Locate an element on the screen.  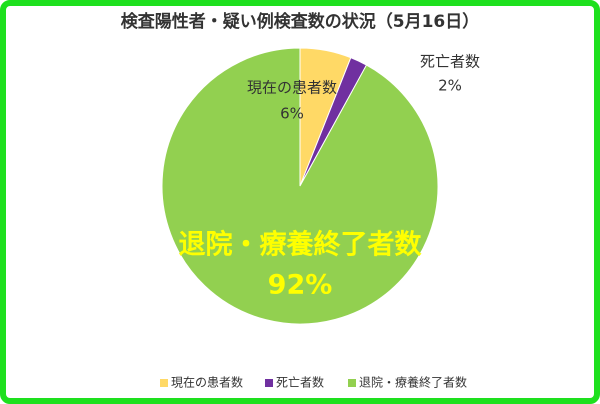
data-label-name: 退院・療養終了者数 is located at coordinates (301, 245).